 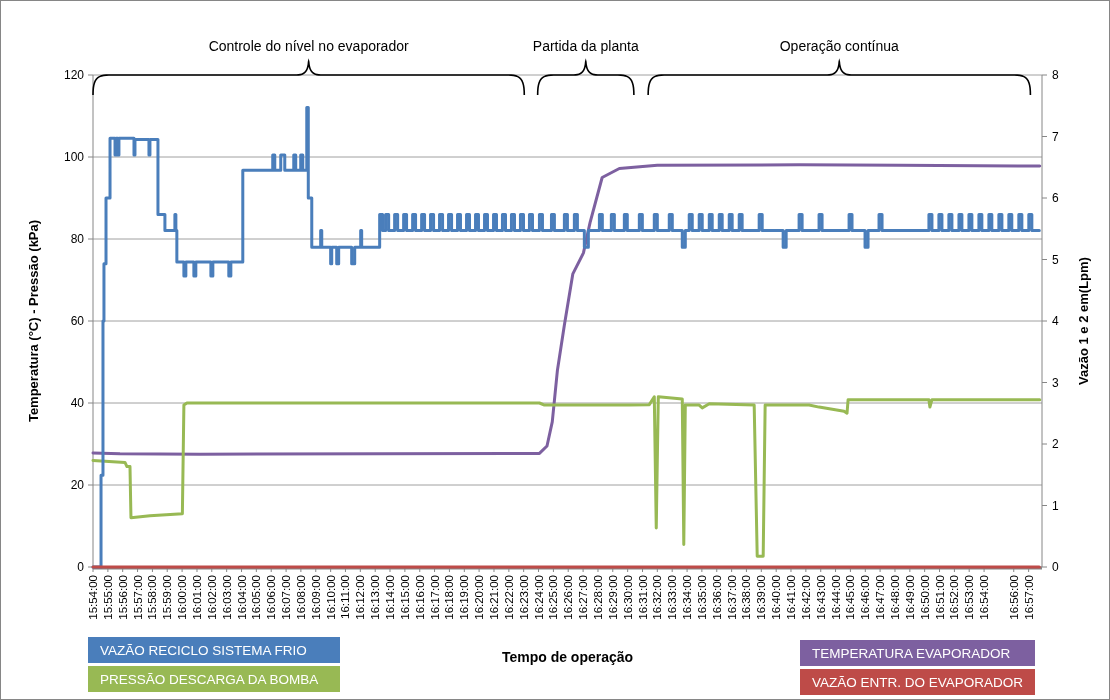 I want to click on x-tick-label: 16:39:00, so click(x=761, y=597).